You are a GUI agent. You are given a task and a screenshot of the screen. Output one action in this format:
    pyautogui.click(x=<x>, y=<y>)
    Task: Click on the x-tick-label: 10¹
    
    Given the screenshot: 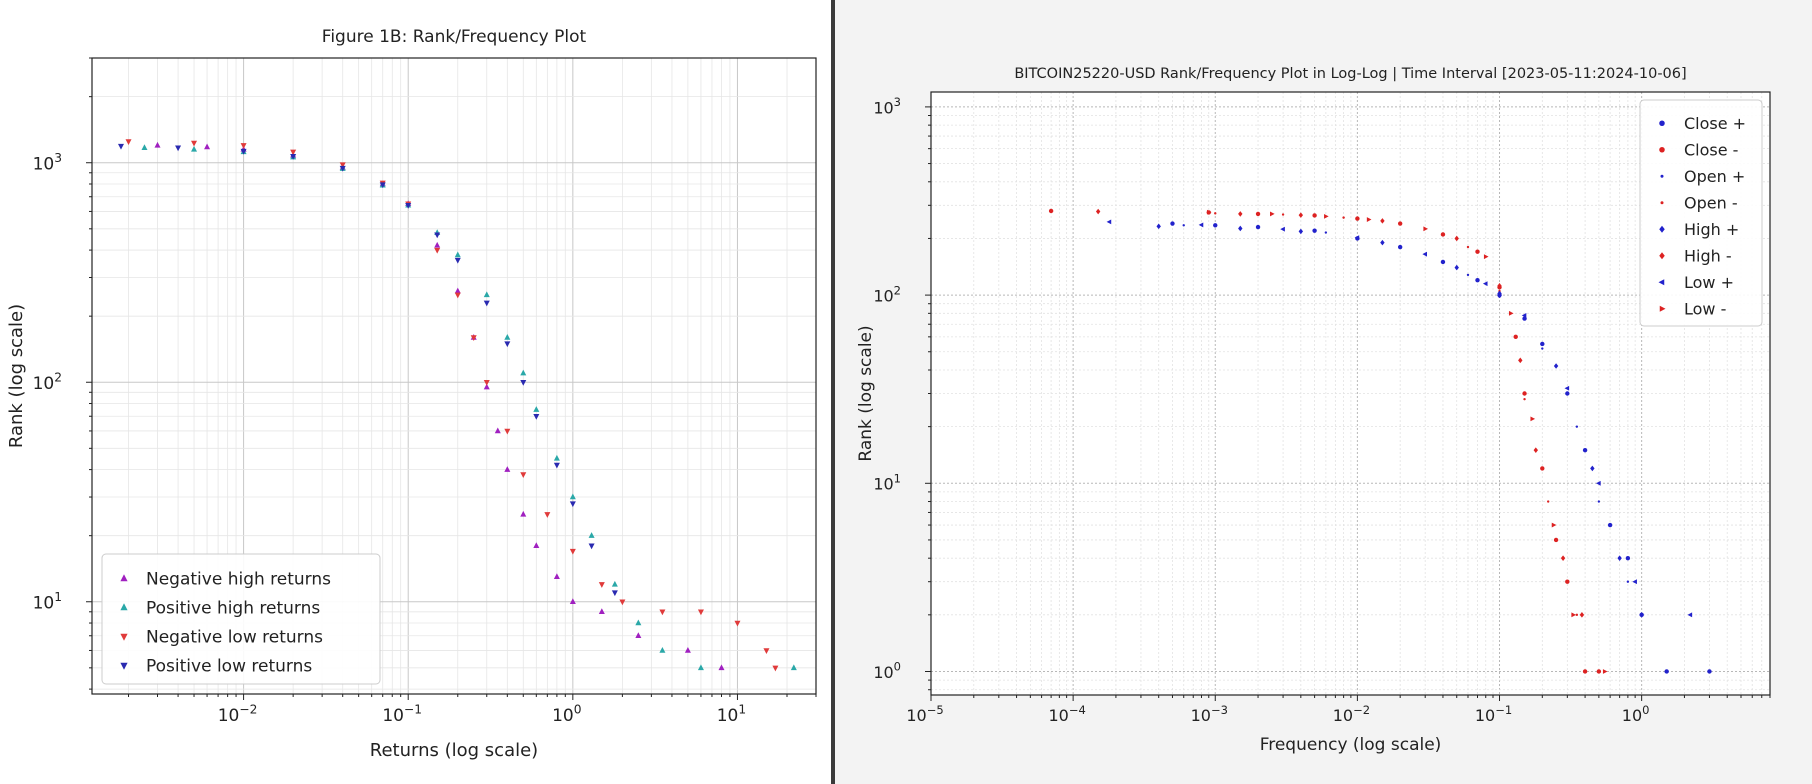 What is the action you would take?
    pyautogui.click(x=731, y=714)
    